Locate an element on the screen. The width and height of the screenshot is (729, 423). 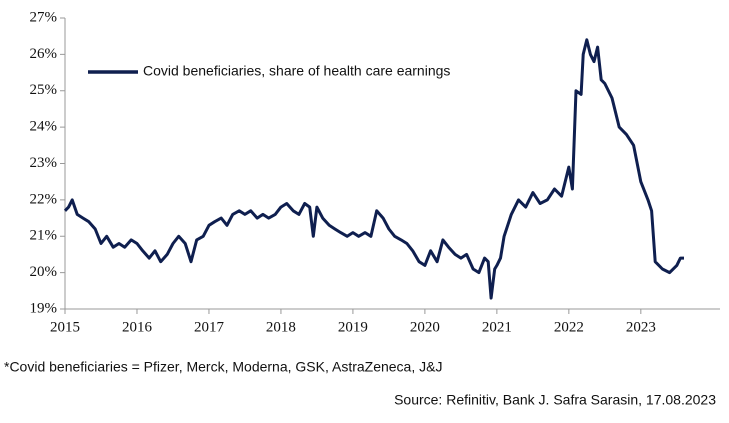
x-tick-label: 2022 is located at coordinates (569, 327).